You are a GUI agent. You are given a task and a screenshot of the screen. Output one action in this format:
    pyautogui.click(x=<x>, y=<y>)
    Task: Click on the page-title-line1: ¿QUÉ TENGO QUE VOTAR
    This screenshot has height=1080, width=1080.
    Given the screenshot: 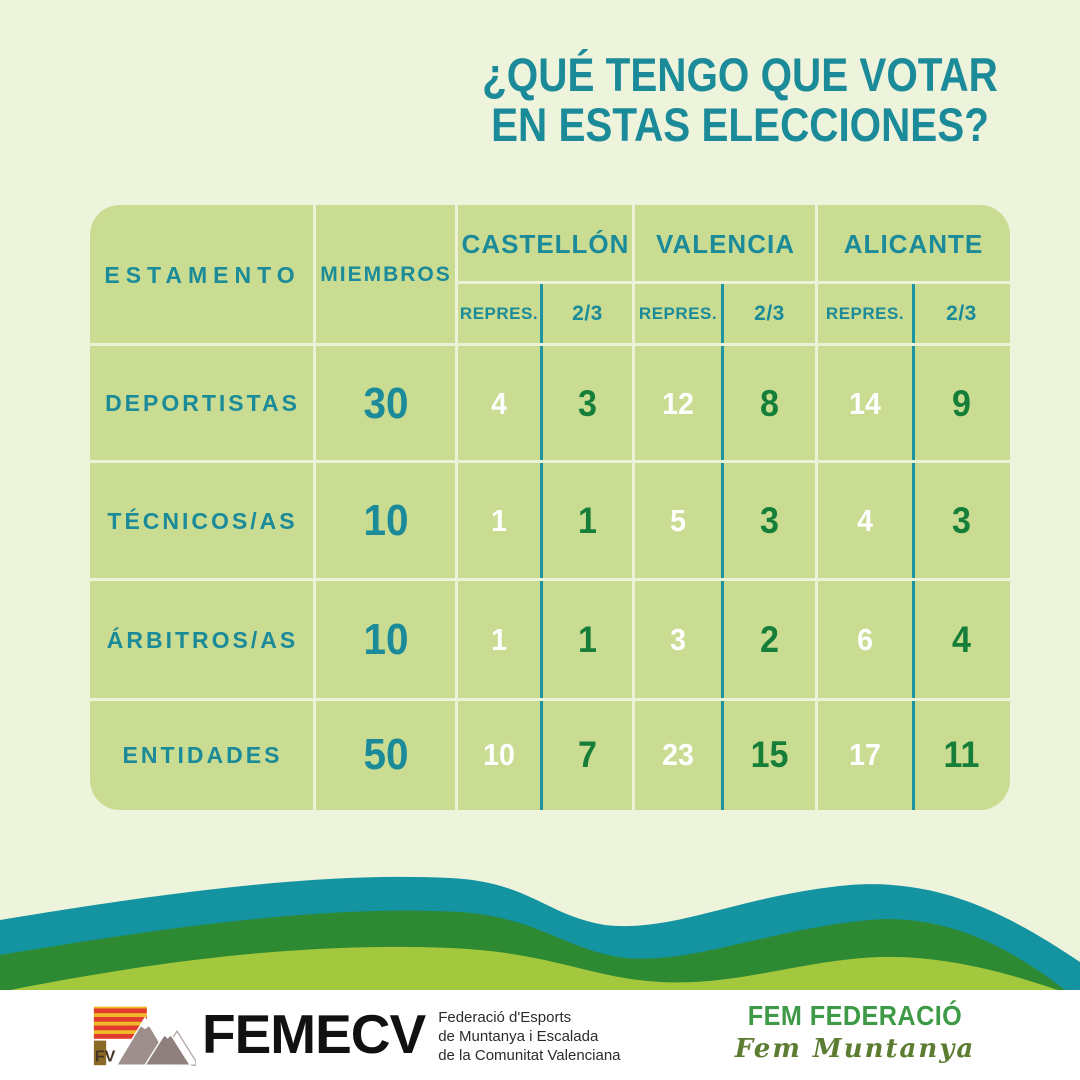 What is the action you would take?
    pyautogui.click(x=740, y=74)
    